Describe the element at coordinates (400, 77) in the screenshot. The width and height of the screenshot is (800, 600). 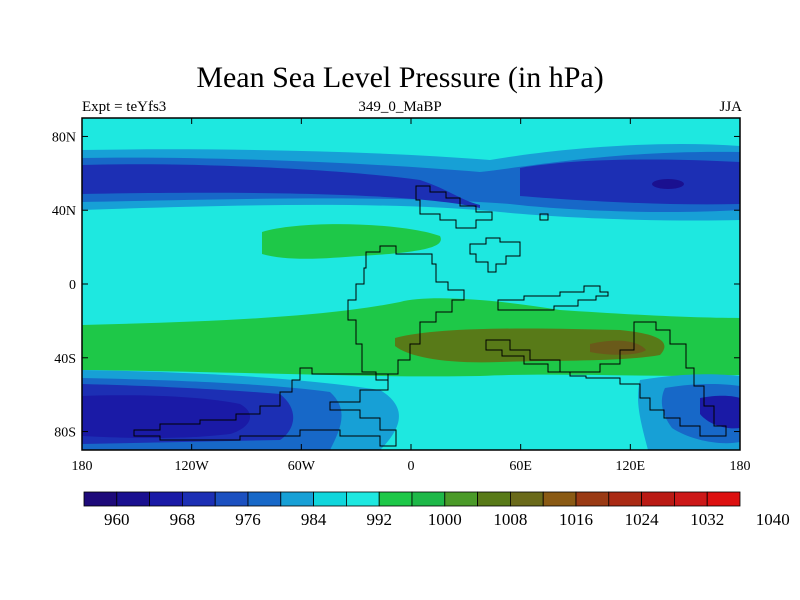
I see `map-title: Mean Sea Level Pressure (in hPa)` at that location.